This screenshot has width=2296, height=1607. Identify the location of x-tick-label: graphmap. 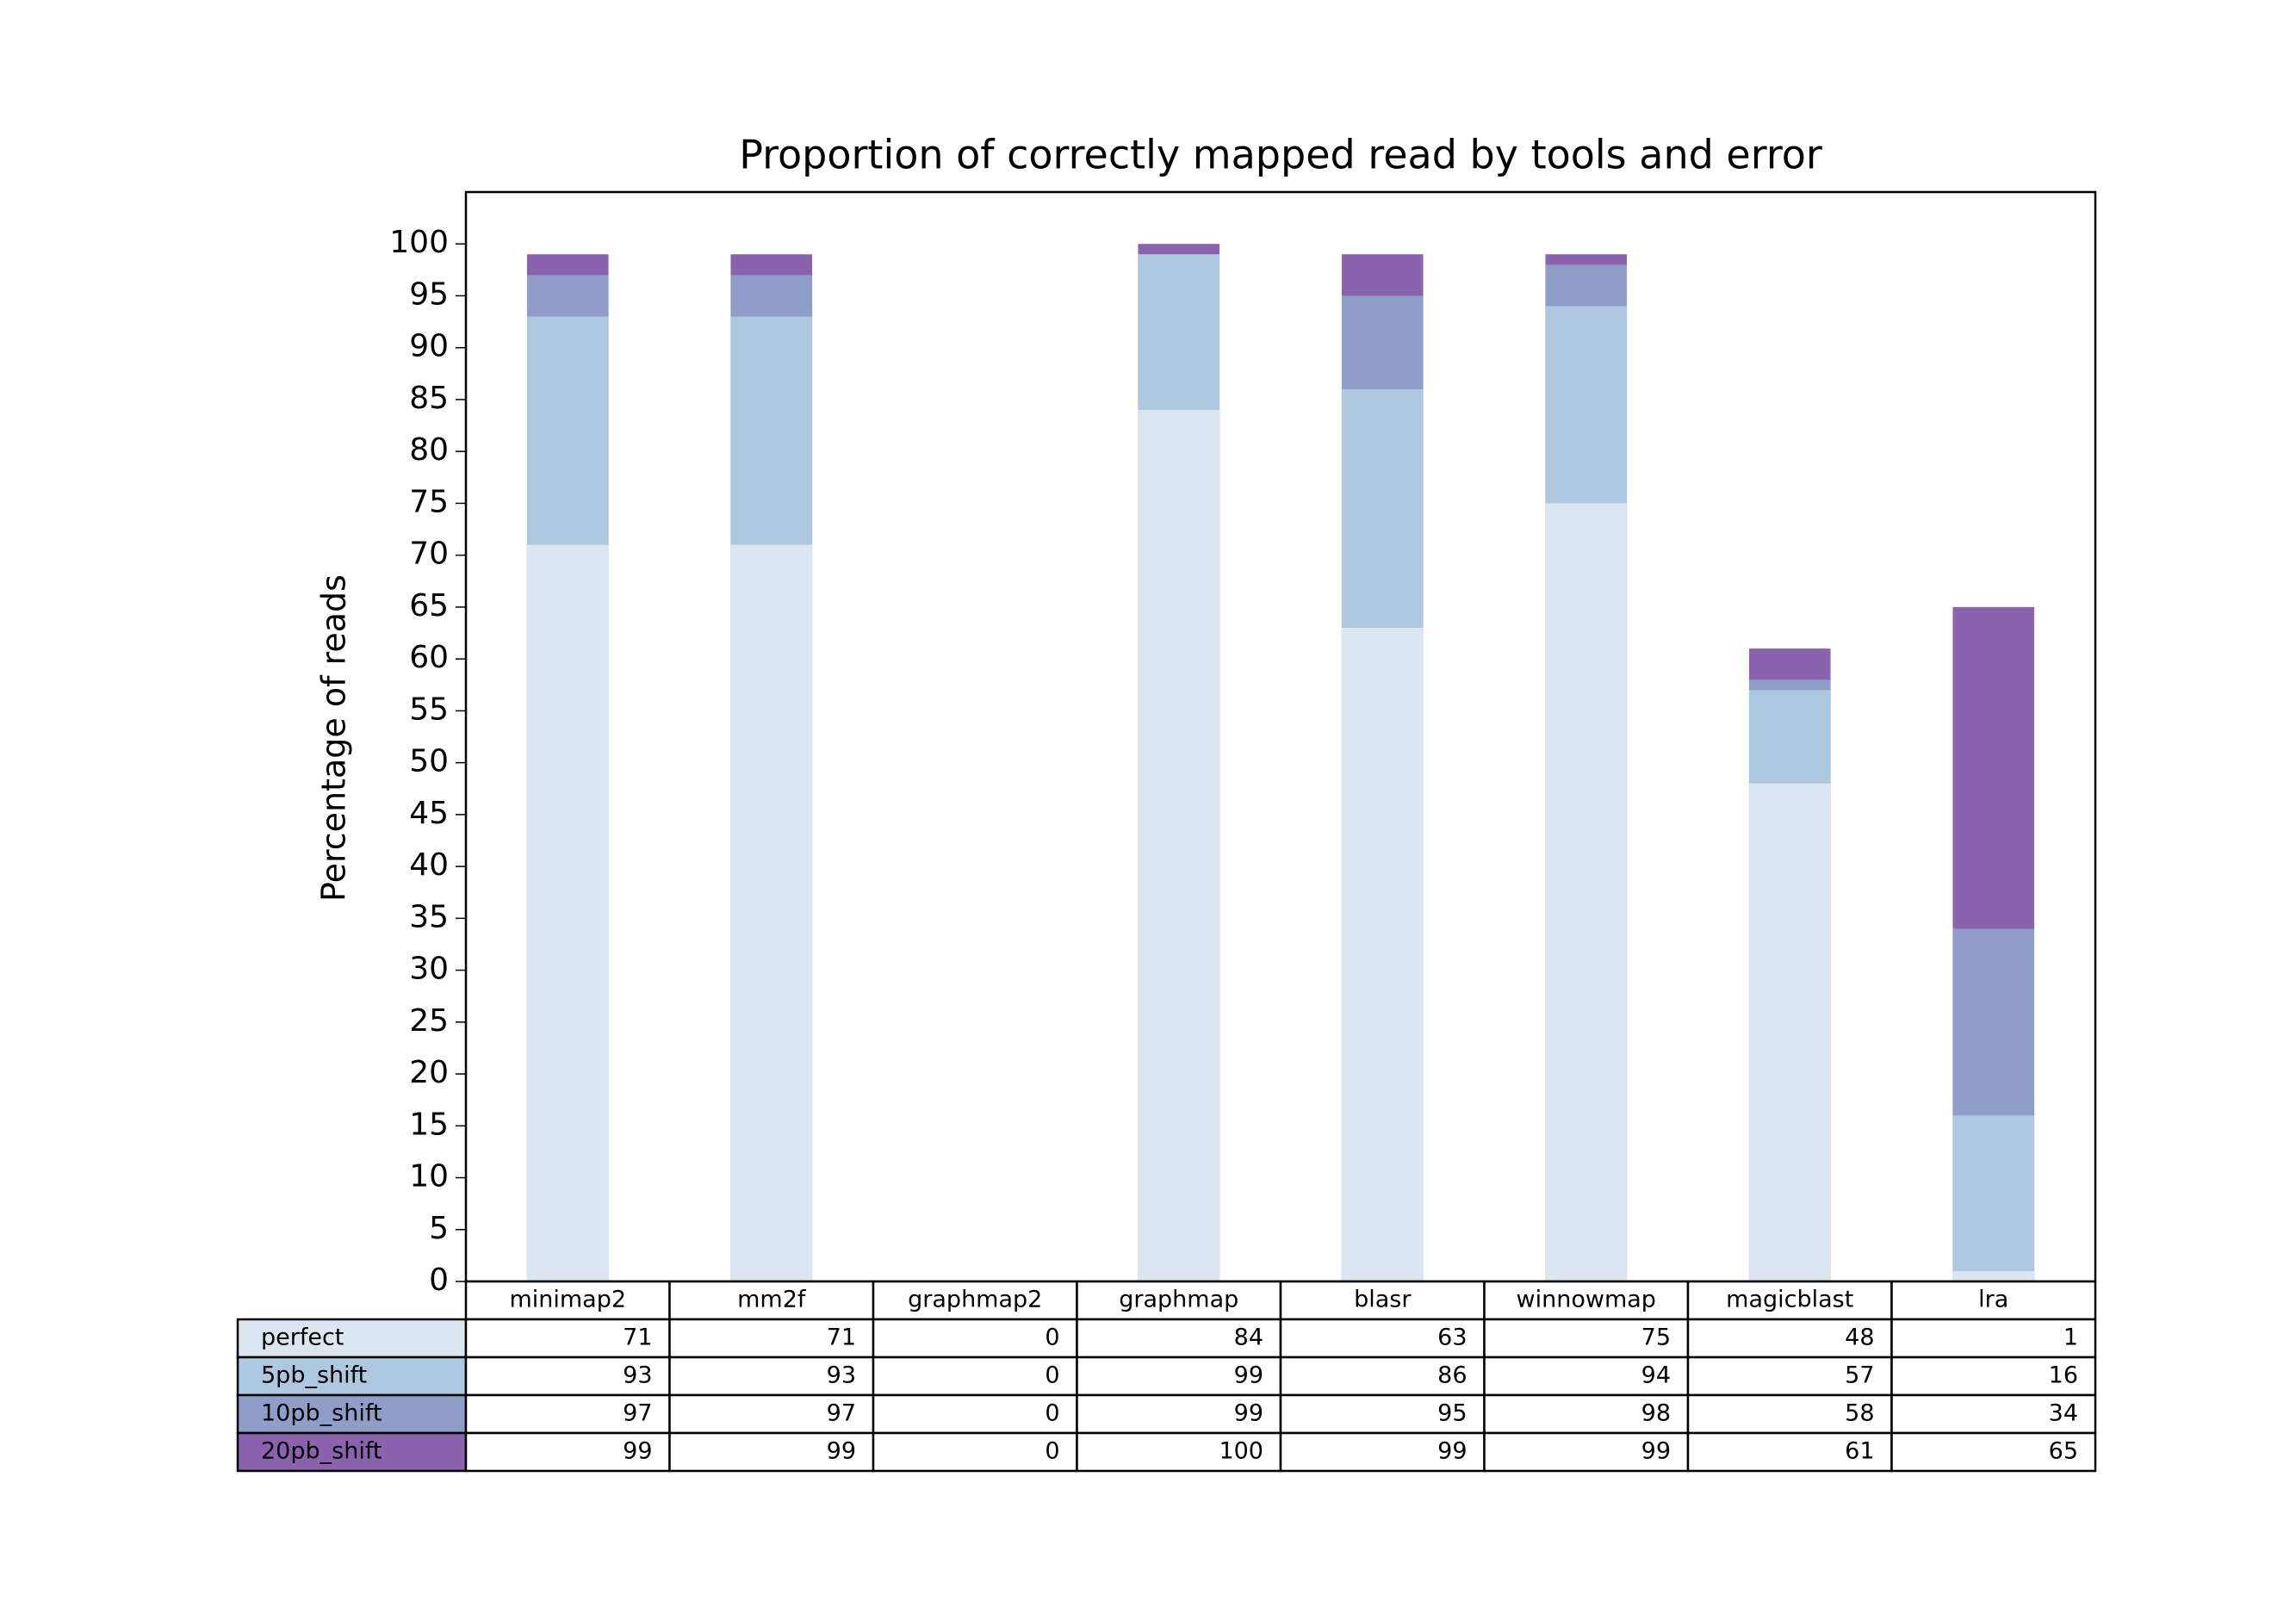
(1178, 1300).